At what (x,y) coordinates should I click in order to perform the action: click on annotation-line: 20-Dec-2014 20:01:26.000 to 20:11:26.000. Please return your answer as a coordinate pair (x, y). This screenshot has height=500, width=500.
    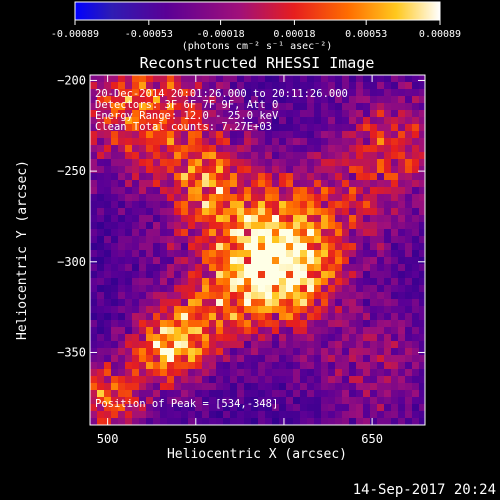
    Looking at the image, I should click on (221, 94).